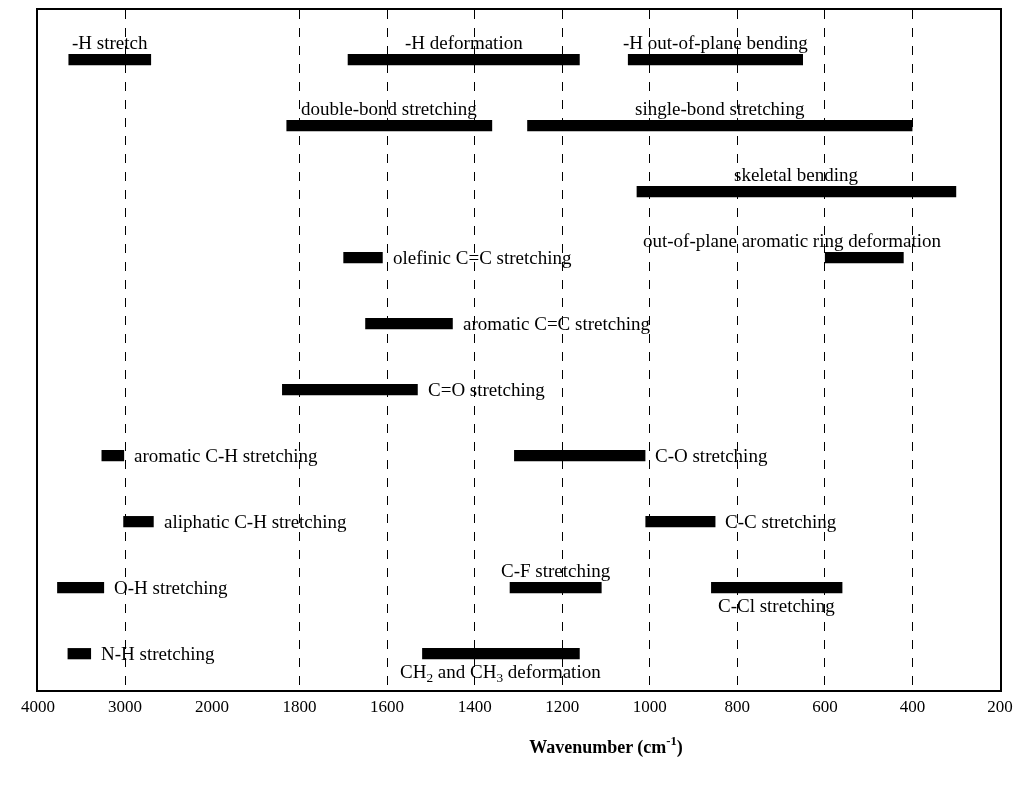 The height and width of the screenshot is (793, 1030). I want to click on series-label: skeletal bending, so click(796, 174).